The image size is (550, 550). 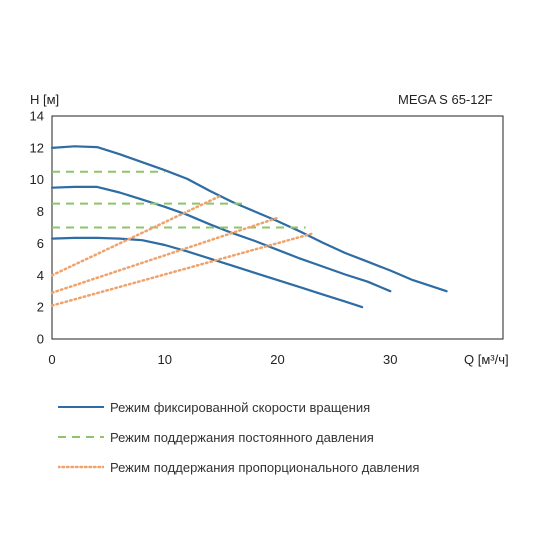 What do you see at coordinates (165, 359) in the screenshot?
I see `x-tick-label: 10` at bounding box center [165, 359].